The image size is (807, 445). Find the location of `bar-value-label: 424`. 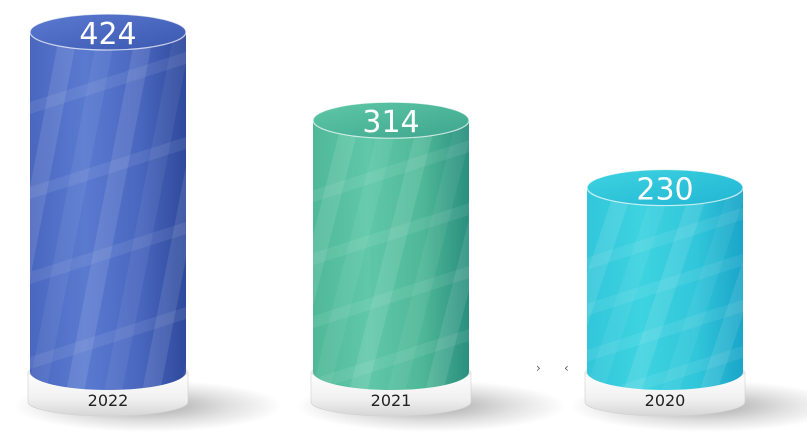

bar-value-label: 424 is located at coordinates (107, 34).